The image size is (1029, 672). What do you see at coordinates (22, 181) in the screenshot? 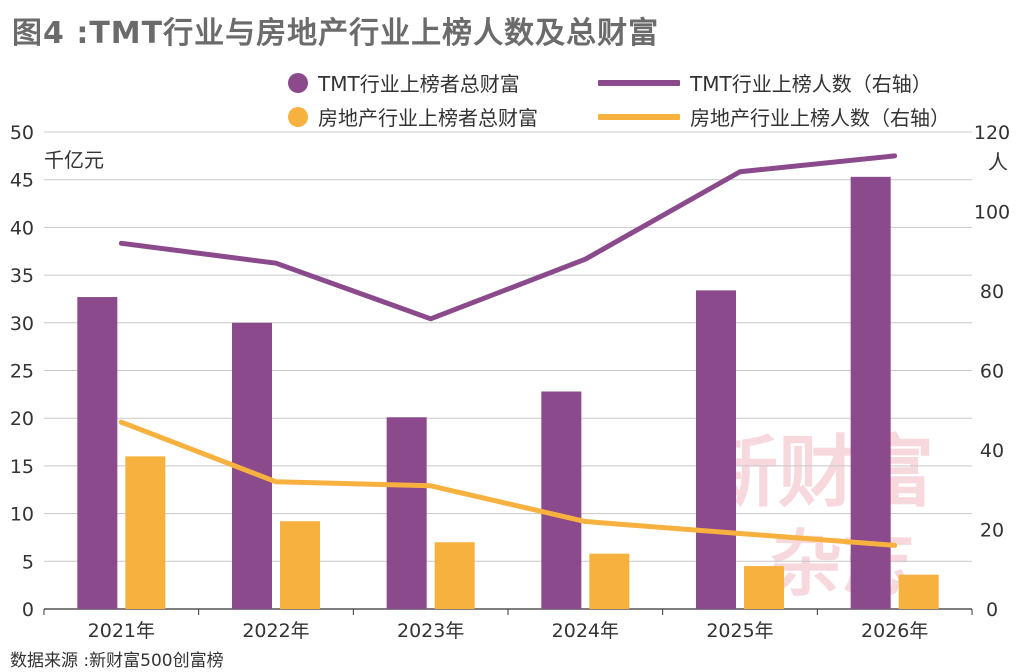
I see `left-axis-tick-label: 45` at bounding box center [22, 181].